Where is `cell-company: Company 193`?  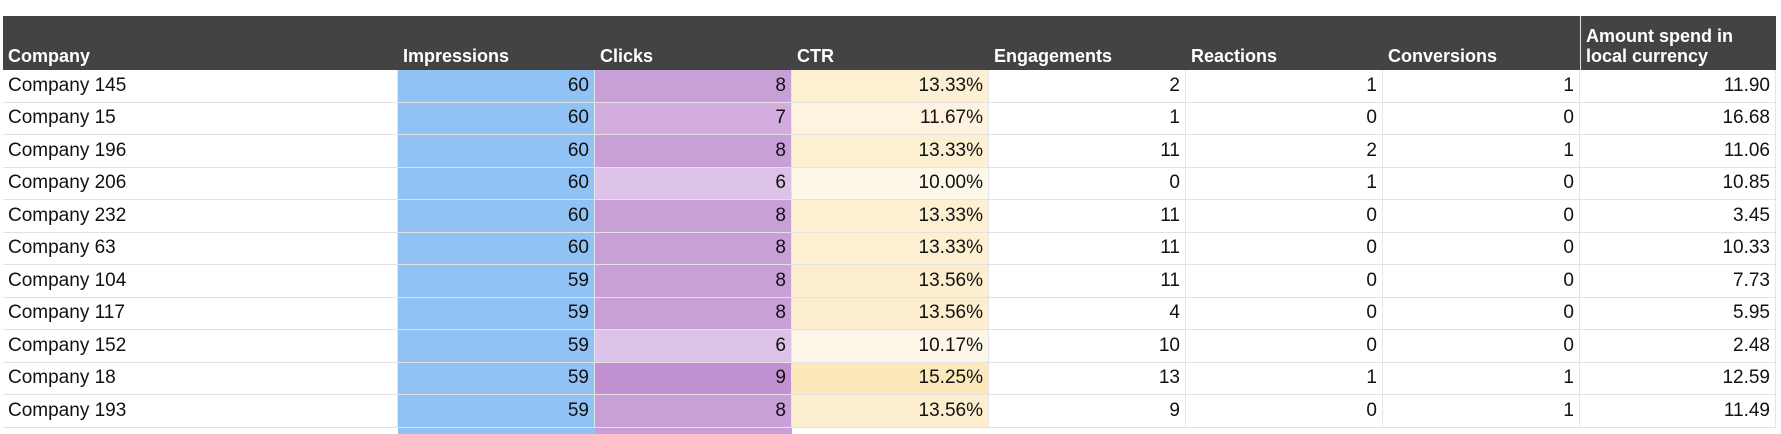
cell-company: Company 193 is located at coordinates (200, 411).